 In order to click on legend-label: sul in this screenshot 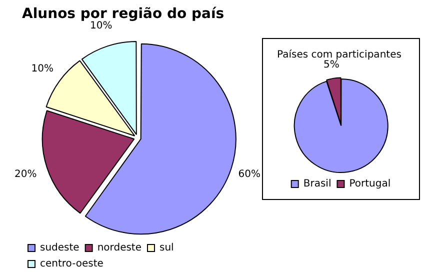, I will do `click(167, 248)`.